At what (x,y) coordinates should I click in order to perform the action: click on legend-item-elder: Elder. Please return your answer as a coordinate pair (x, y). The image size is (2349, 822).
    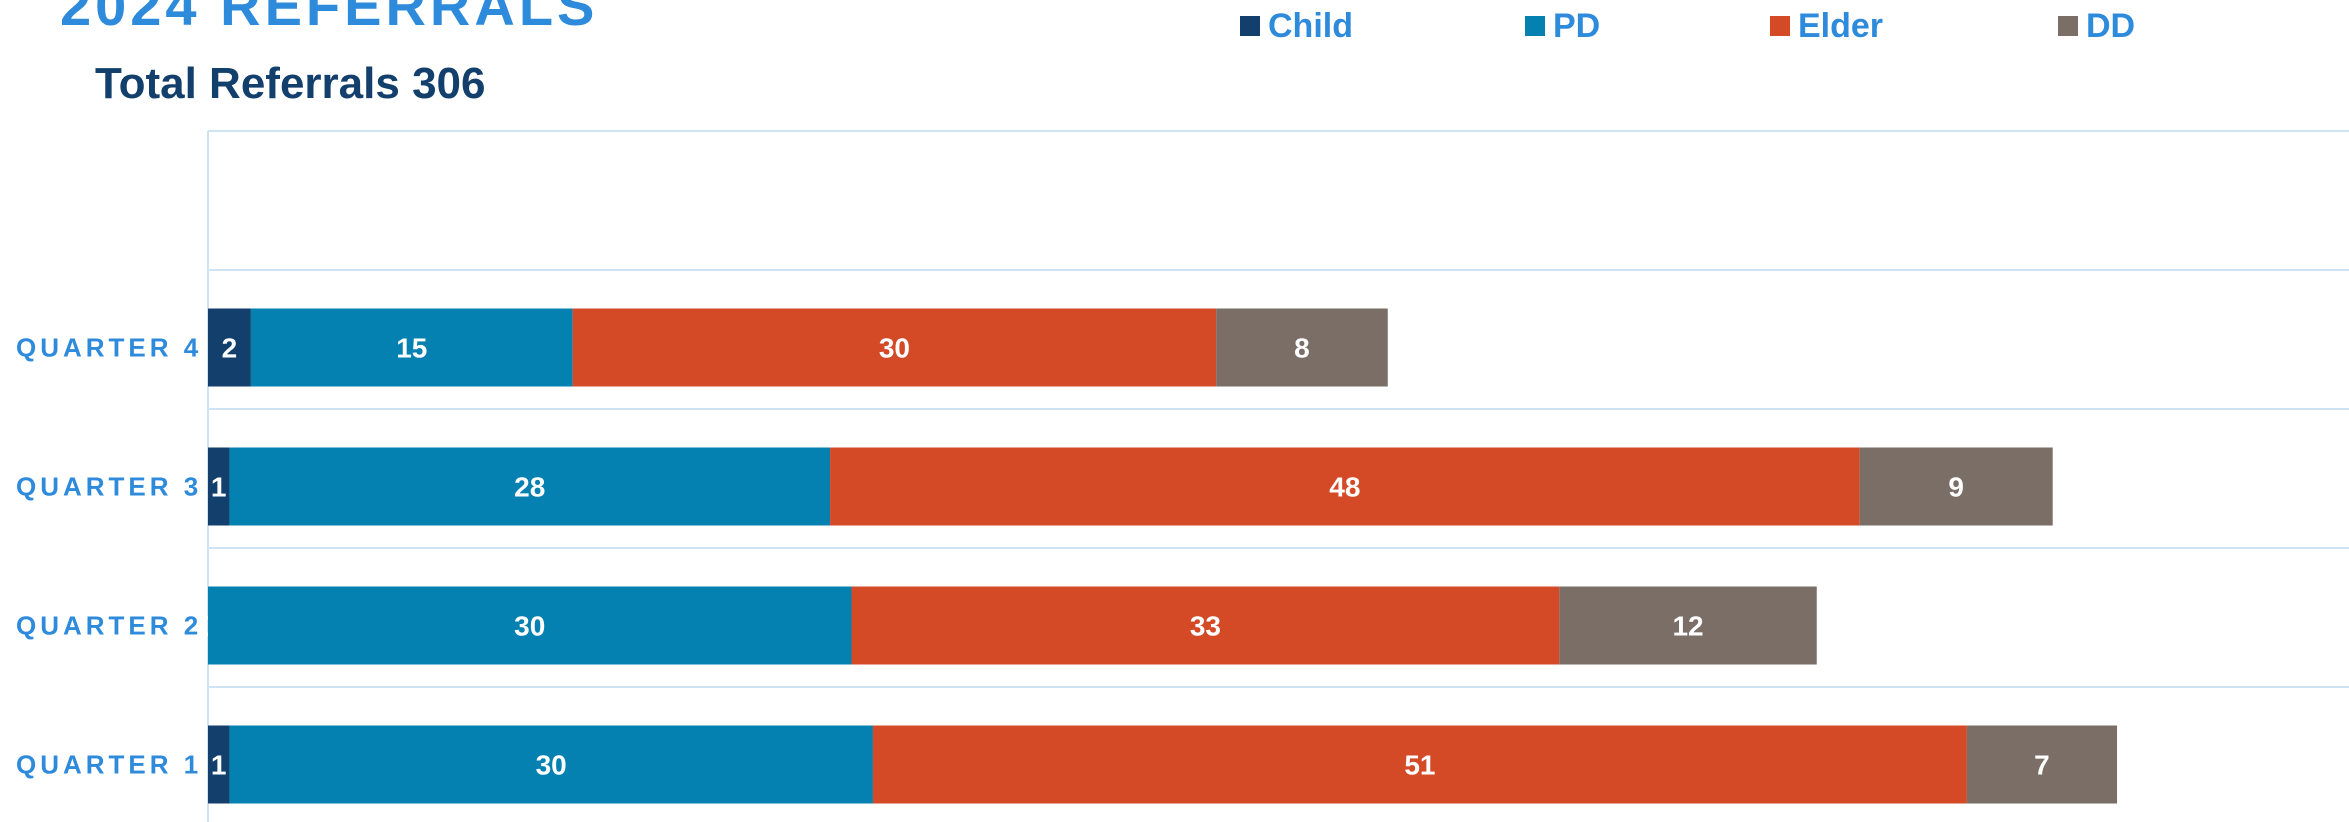
    Looking at the image, I should click on (1826, 26).